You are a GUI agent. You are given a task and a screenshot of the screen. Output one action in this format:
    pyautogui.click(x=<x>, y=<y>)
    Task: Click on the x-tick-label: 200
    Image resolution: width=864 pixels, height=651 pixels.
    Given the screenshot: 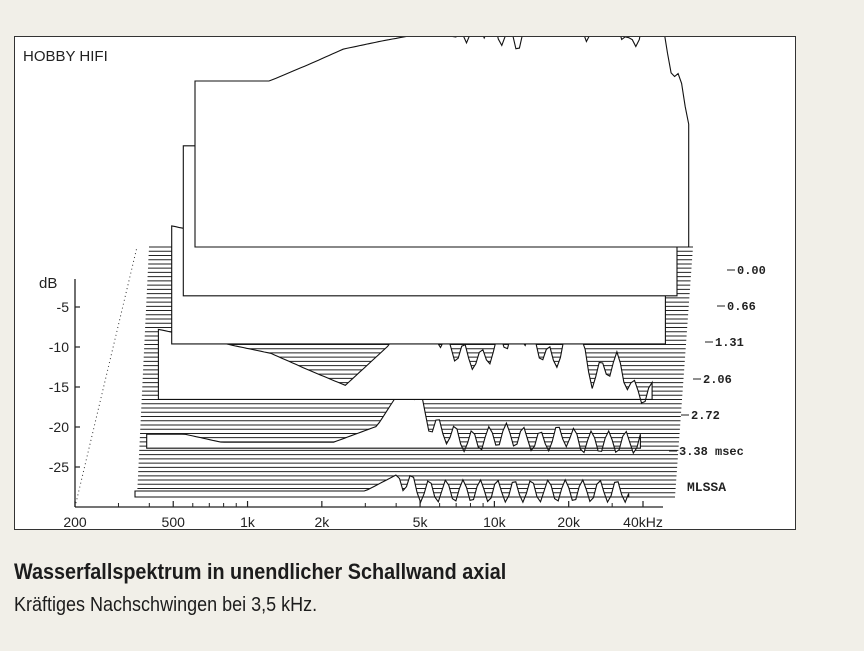 What is the action you would take?
    pyautogui.click(x=75, y=522)
    